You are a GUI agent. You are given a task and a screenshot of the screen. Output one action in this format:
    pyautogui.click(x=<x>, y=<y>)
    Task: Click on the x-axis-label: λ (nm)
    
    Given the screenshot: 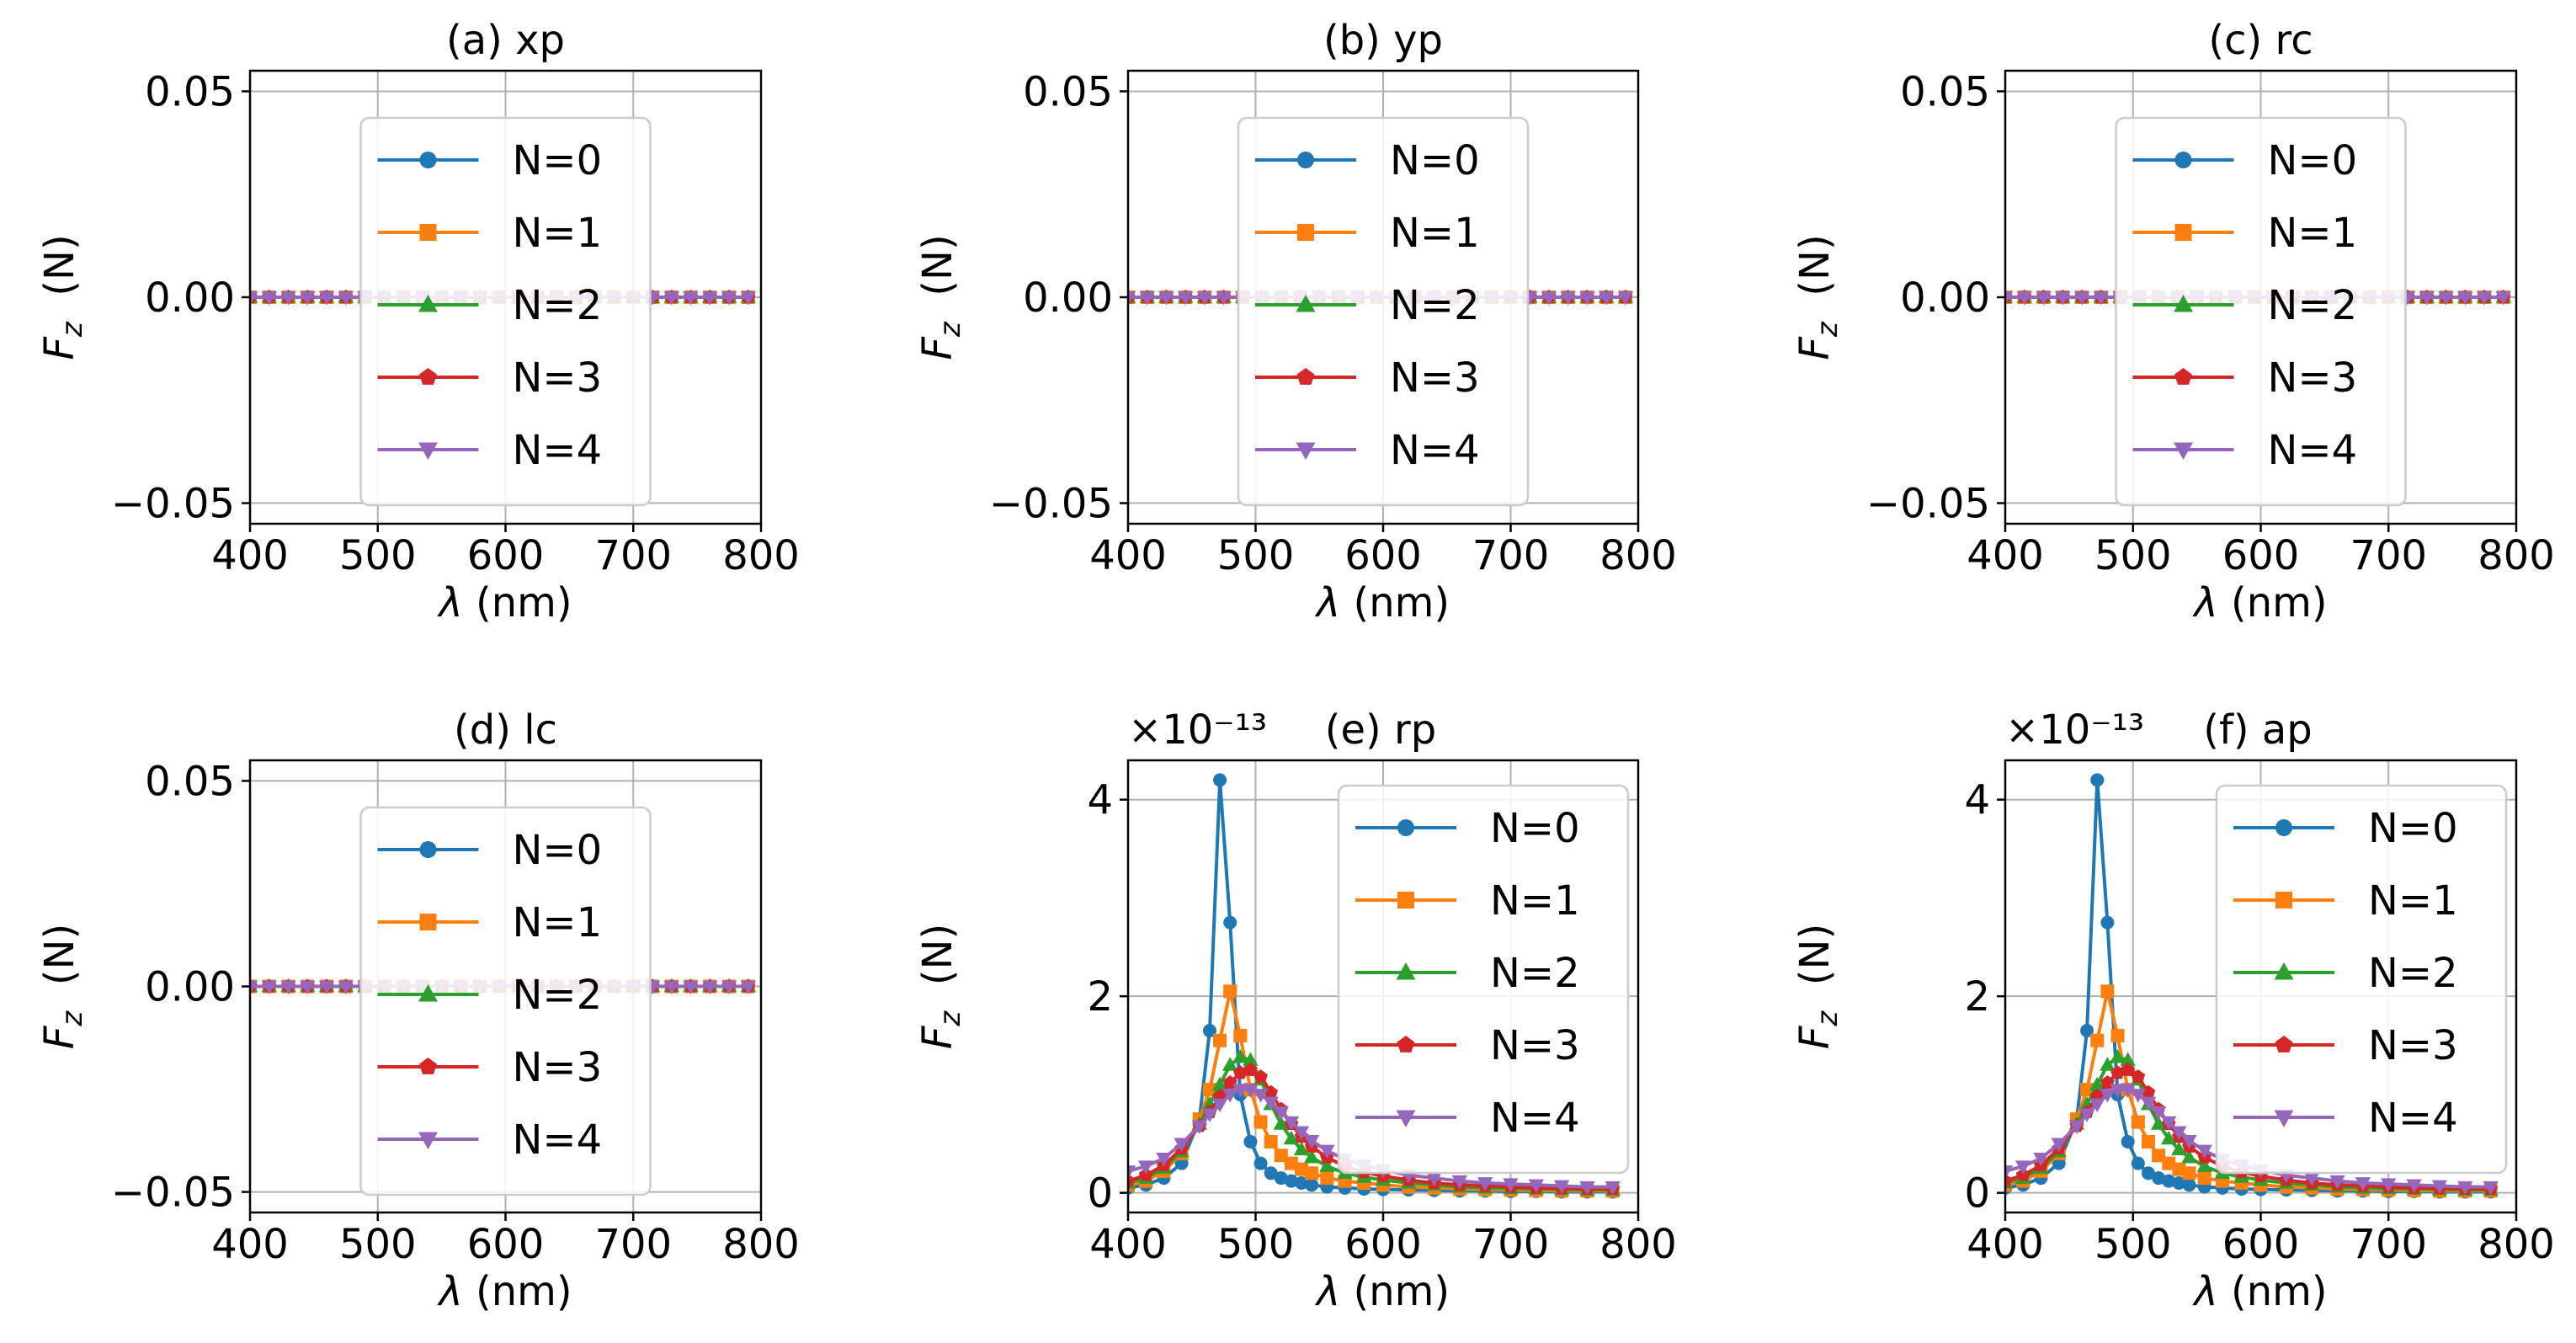 What is the action you would take?
    pyautogui.click(x=1382, y=1291)
    